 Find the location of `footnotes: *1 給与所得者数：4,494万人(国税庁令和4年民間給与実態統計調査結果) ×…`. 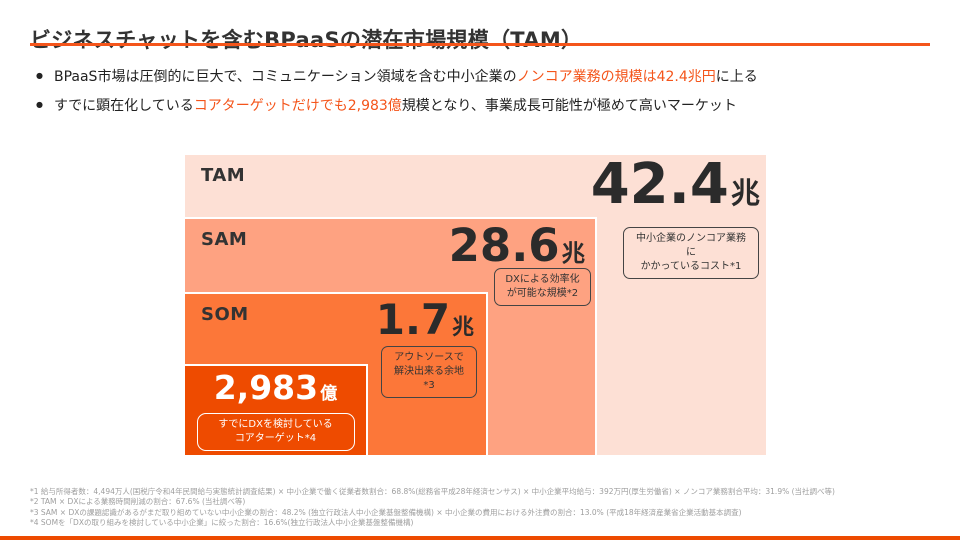

footnotes: *1 給与所得者数：4,494万人(国税庁令和4年民間給与実態統計調査結果) ×… is located at coordinates (432, 508).